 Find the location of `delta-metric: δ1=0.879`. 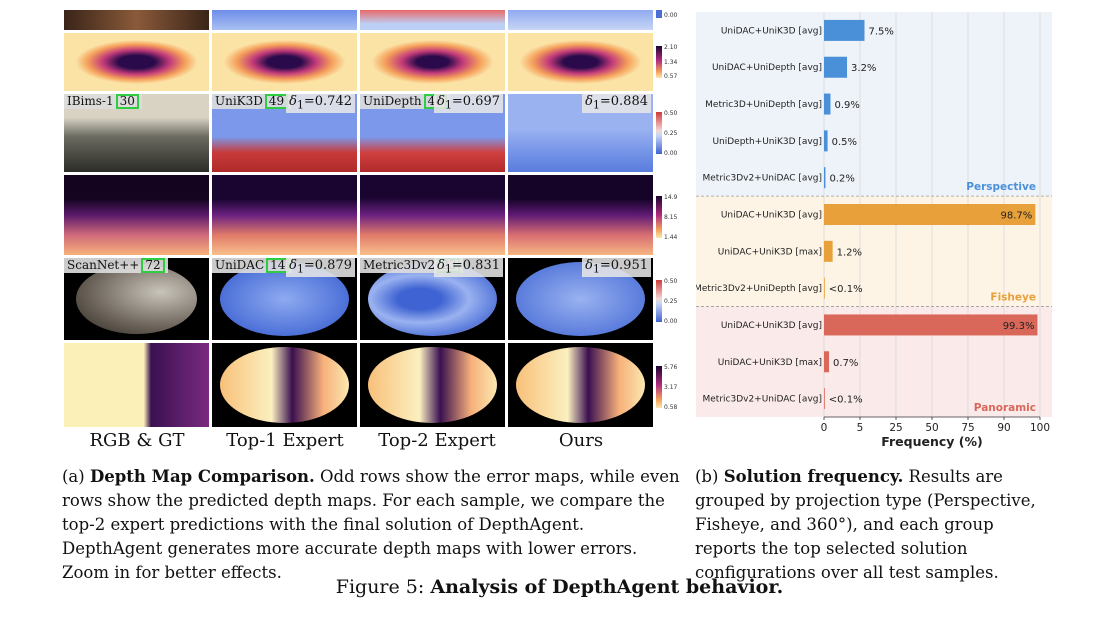

delta-metric: δ1=0.879 is located at coordinates (320, 267).